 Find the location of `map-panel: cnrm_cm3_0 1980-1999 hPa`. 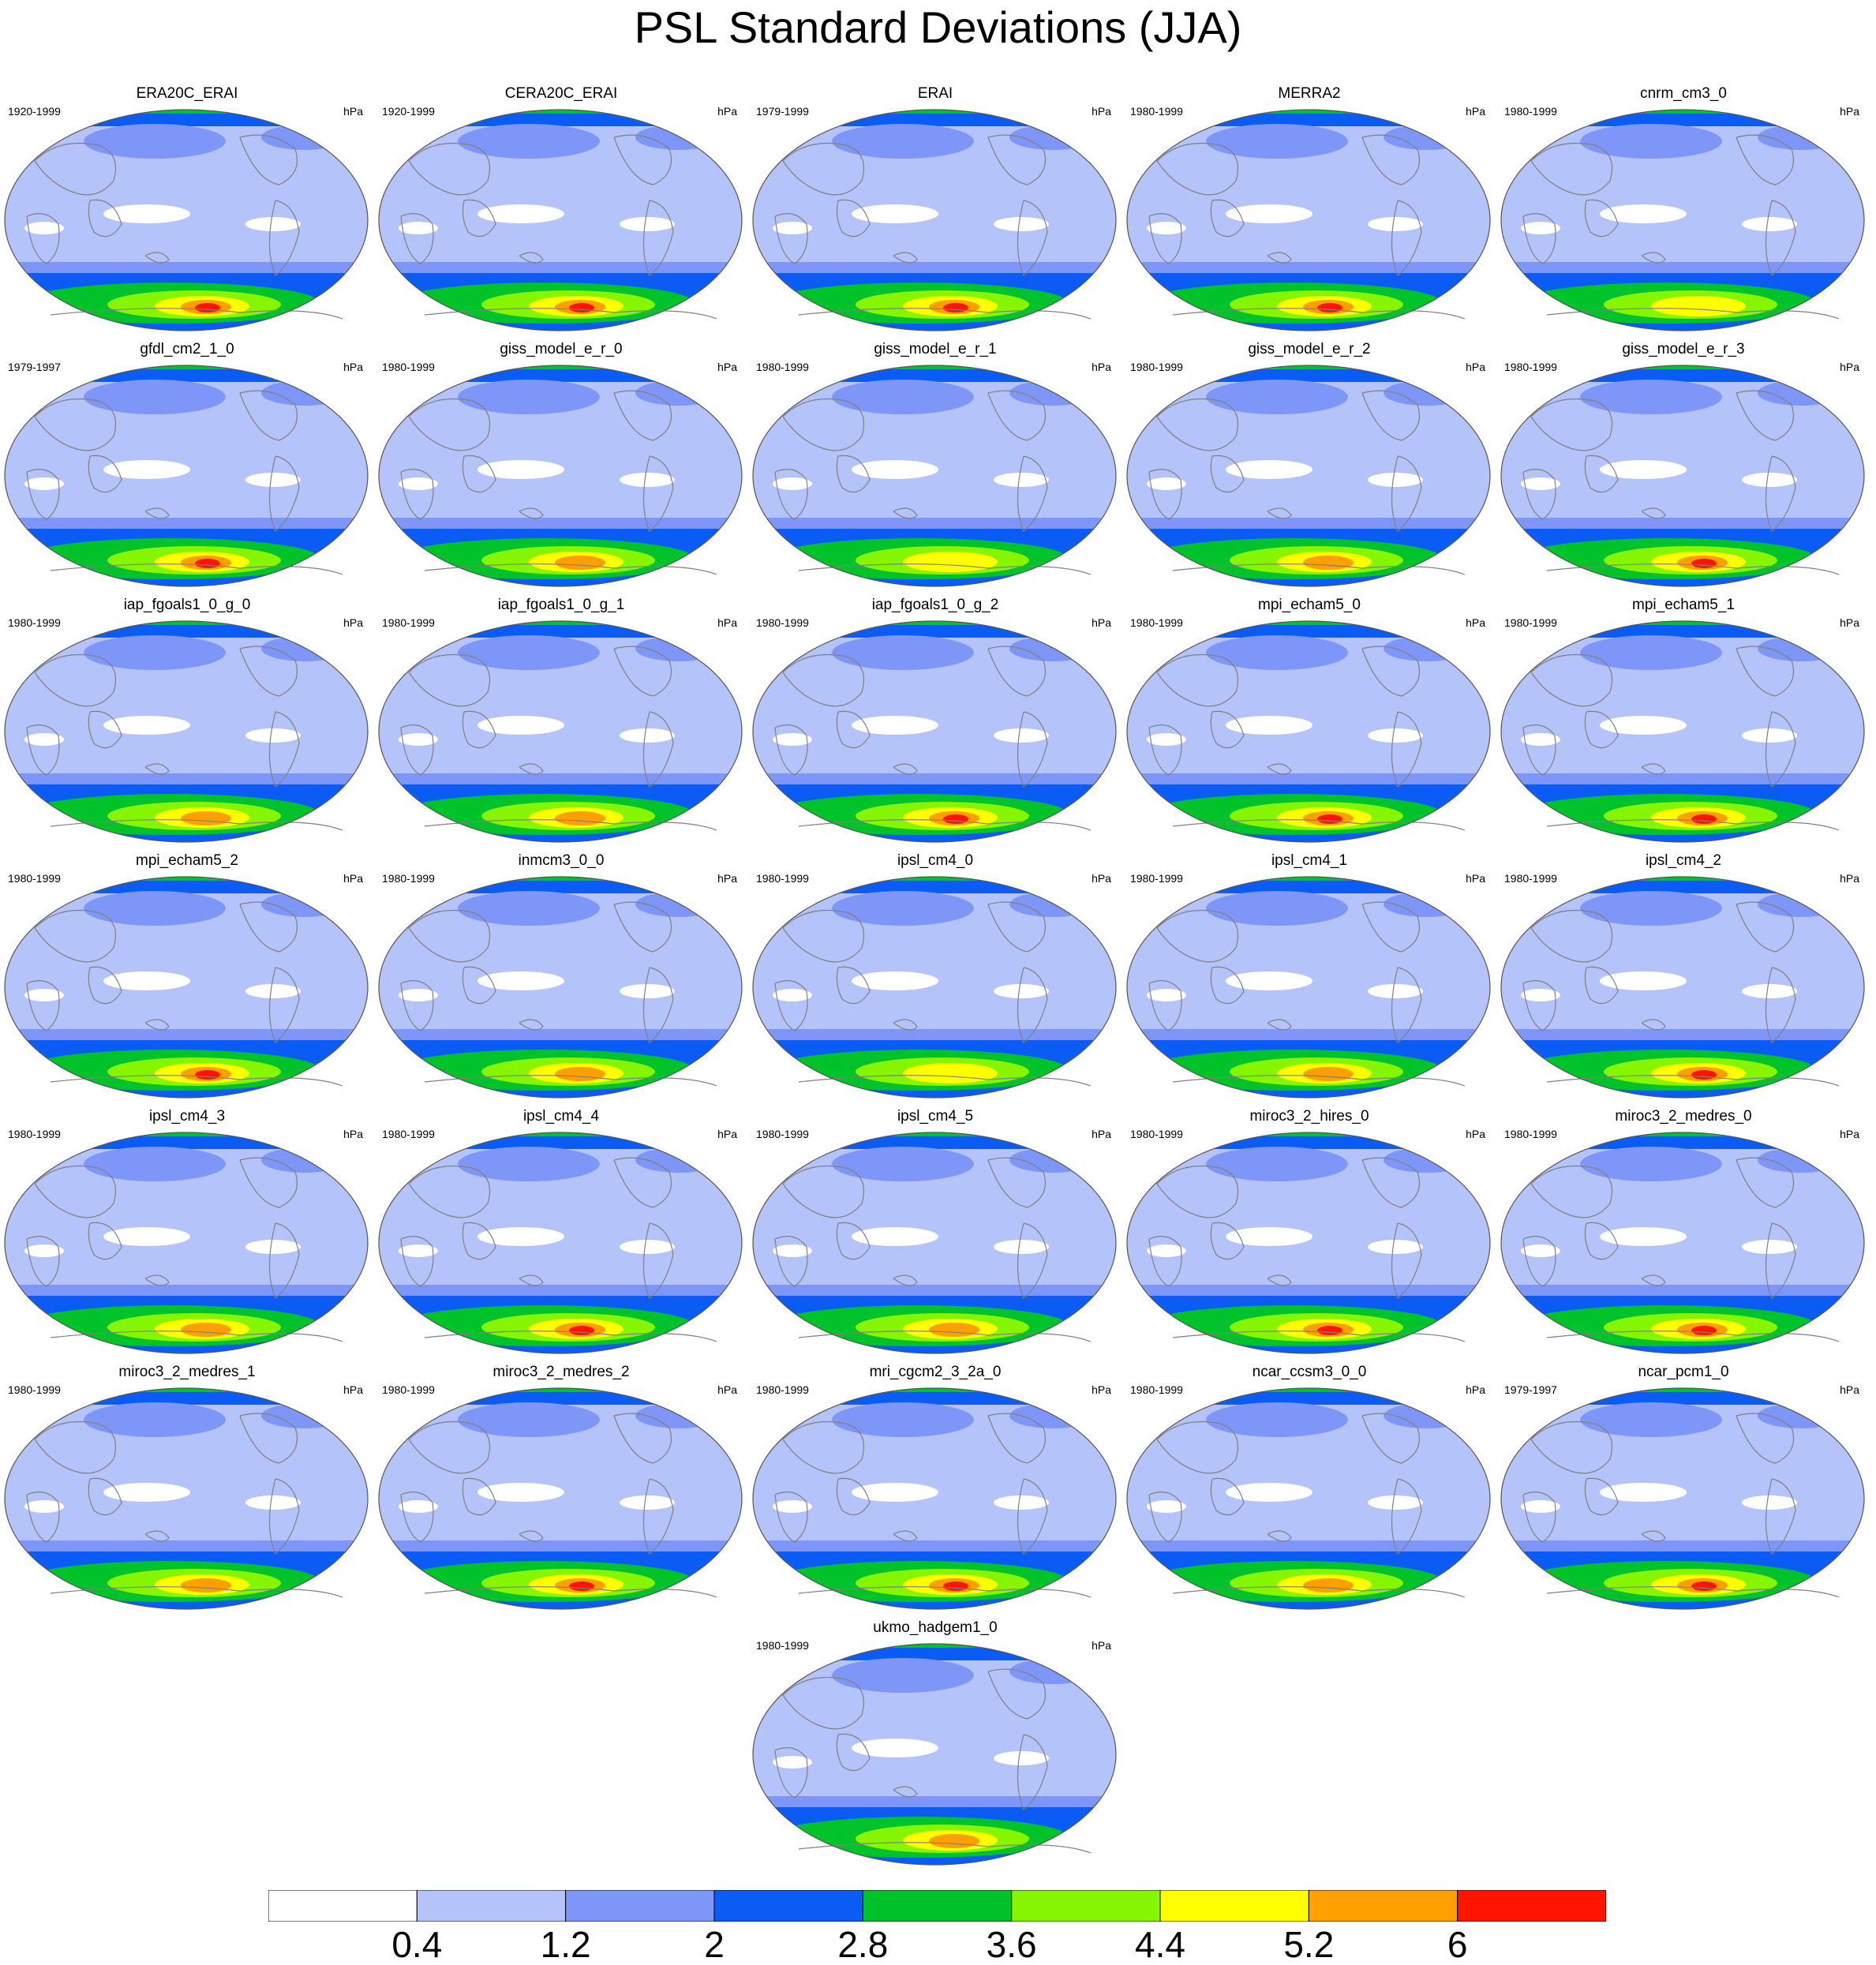

map-panel: cnrm_cm3_0 1980-1999 hPa is located at coordinates (1684, 211).